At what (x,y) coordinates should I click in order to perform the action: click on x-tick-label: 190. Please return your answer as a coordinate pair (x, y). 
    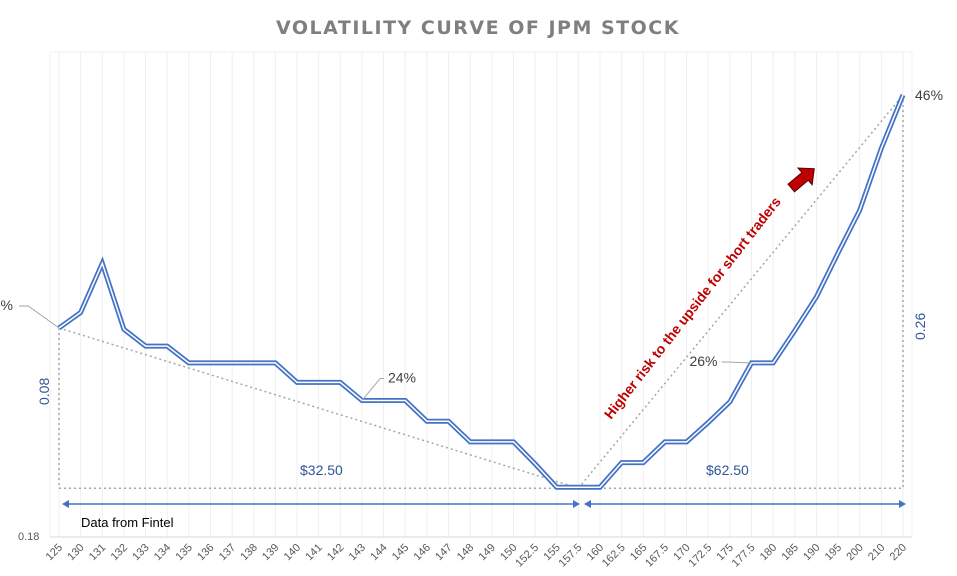
    Looking at the image, I should click on (811, 552).